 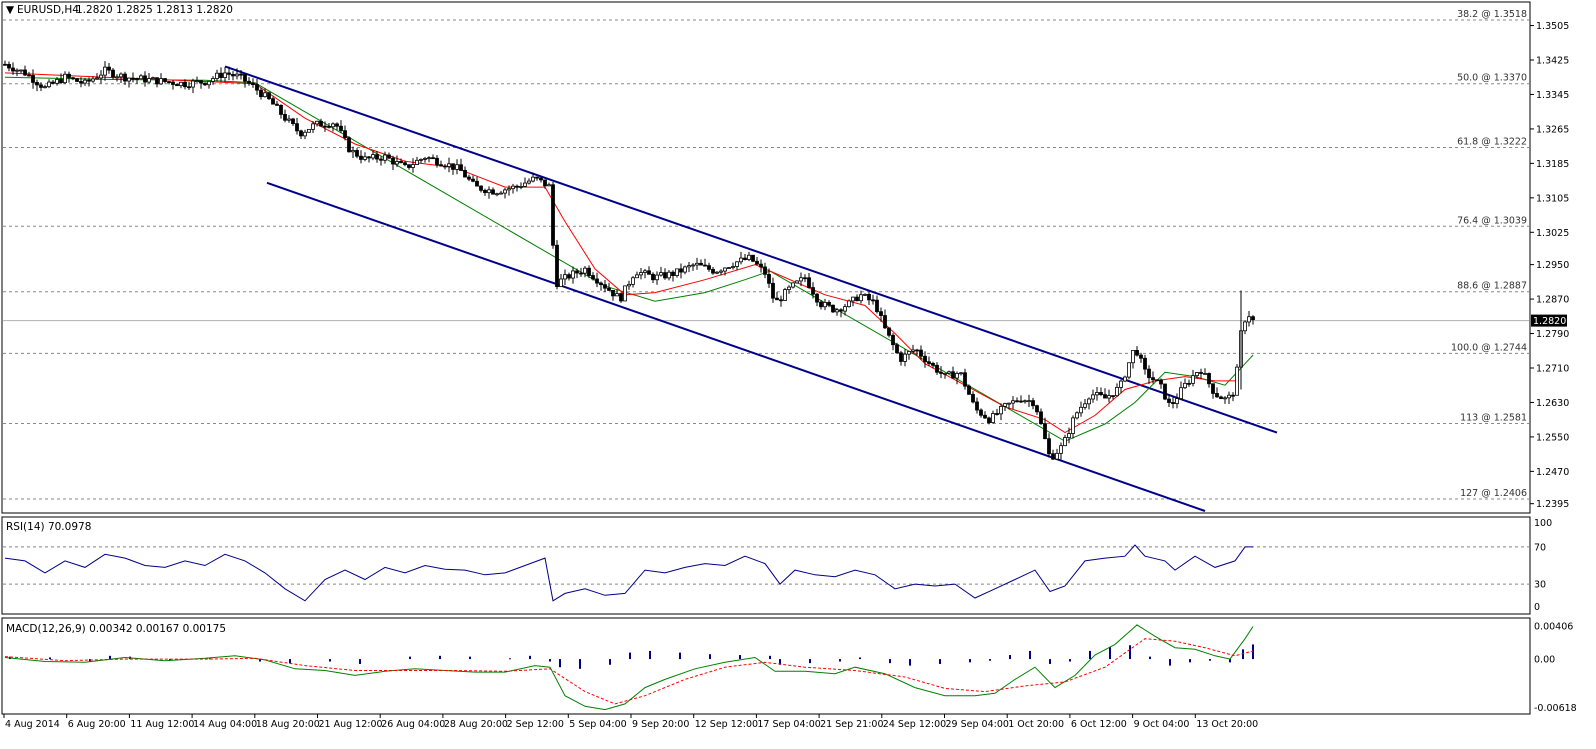 What do you see at coordinates (1553, 627) in the screenshot?
I see `macd-tick-label-0: 0.00406` at bounding box center [1553, 627].